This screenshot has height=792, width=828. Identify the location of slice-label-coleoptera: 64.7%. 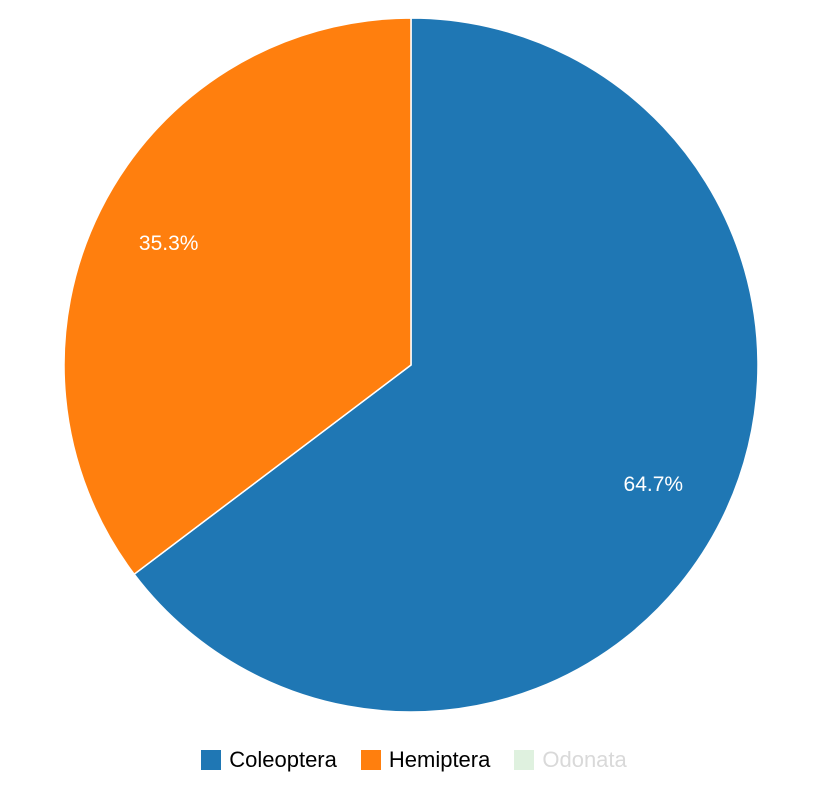
(654, 484).